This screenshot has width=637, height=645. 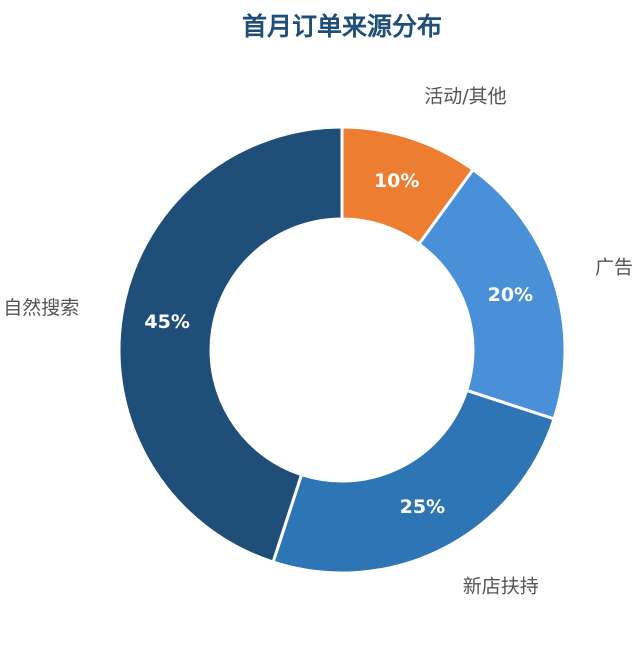 I want to click on value-label: 25%, so click(x=422, y=507).